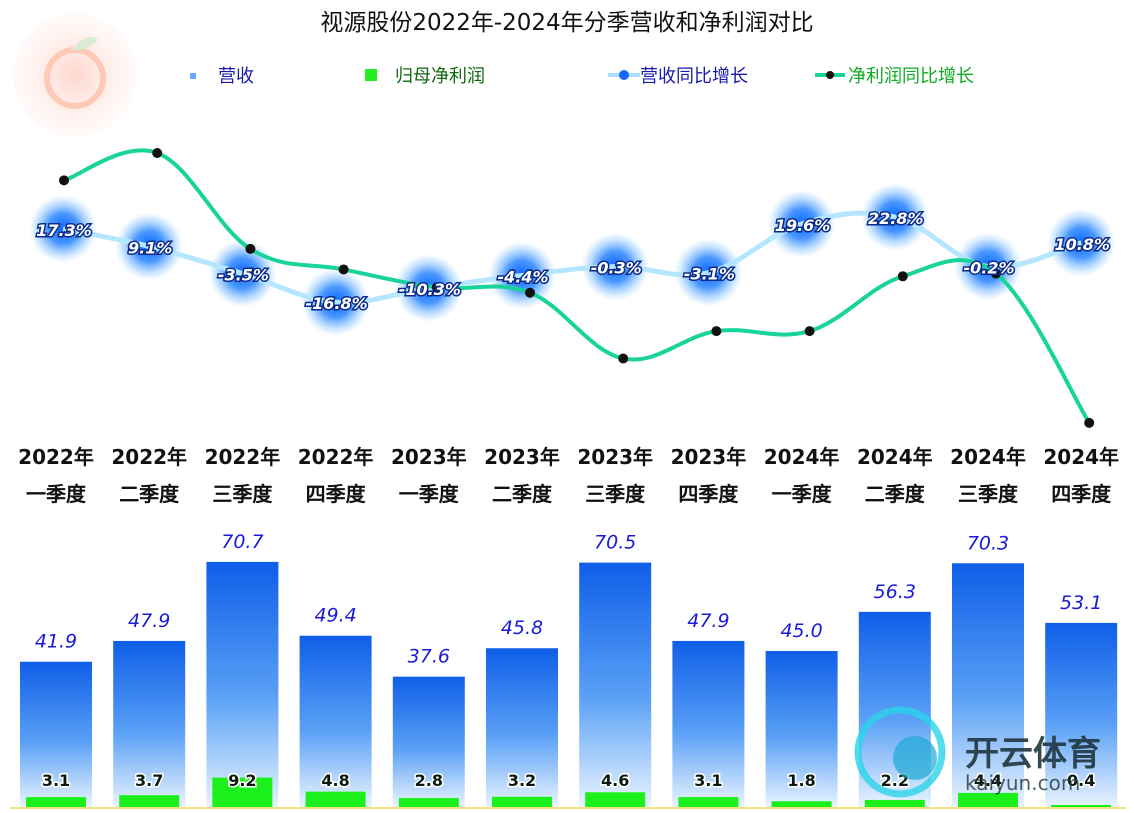 The width and height of the screenshot is (1134, 813). I want to click on chart-title: 视源股份2022年-2024年分季营收和净利润对比, so click(566, 23).